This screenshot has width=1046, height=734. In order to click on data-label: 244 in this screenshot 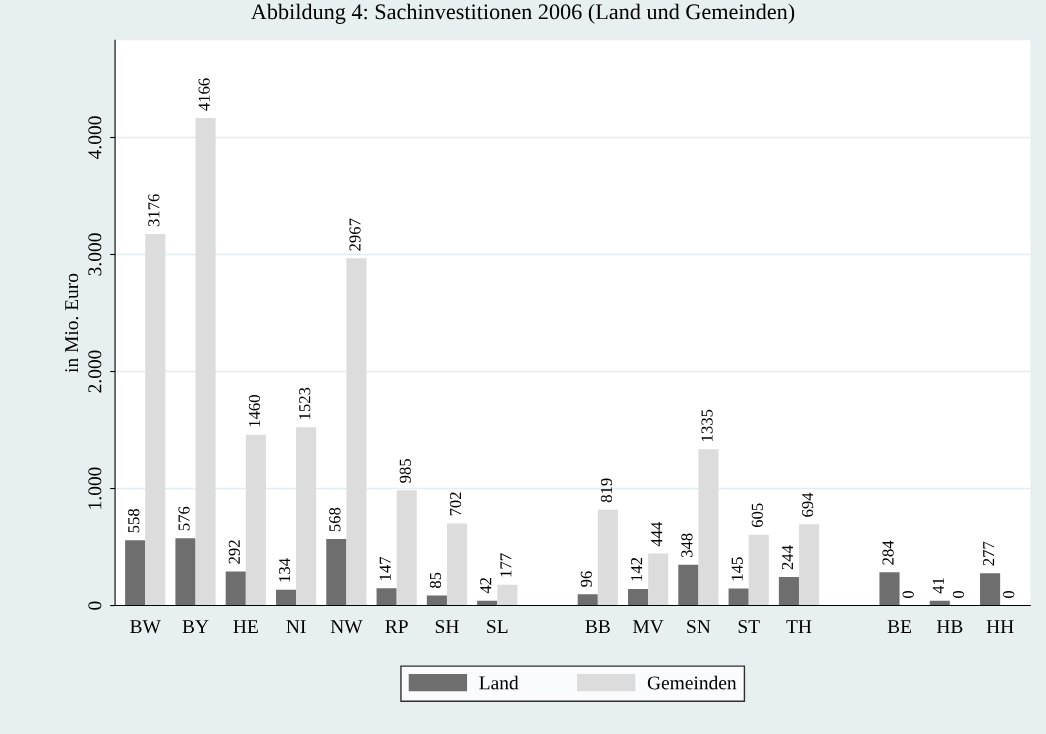, I will do `click(787, 557)`.